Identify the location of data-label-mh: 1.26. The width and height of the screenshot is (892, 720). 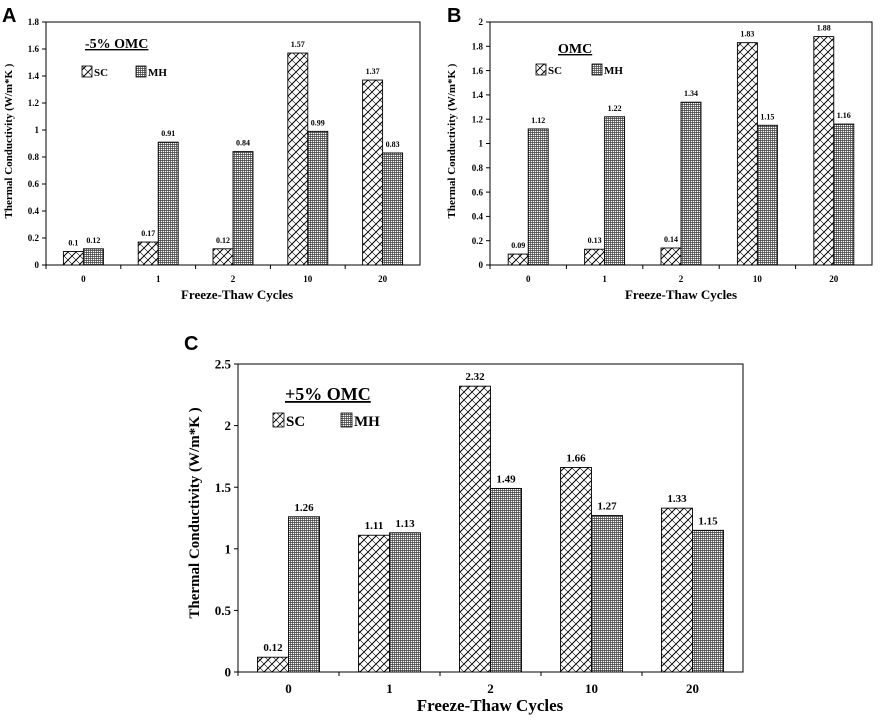
(304, 508).